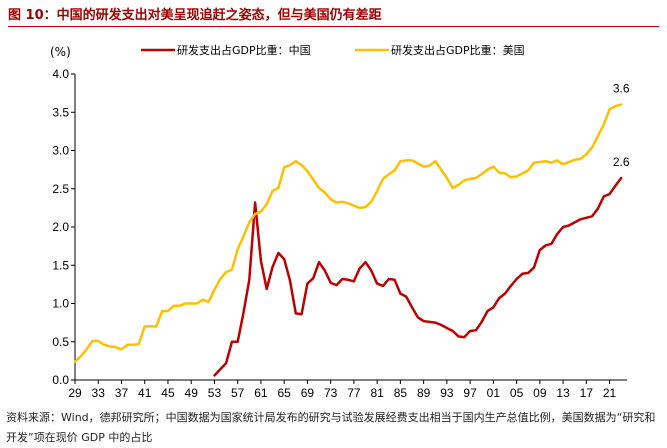 The width and height of the screenshot is (667, 448). Describe the element at coordinates (333, 26) in the screenshot. I see `title-rule` at that location.